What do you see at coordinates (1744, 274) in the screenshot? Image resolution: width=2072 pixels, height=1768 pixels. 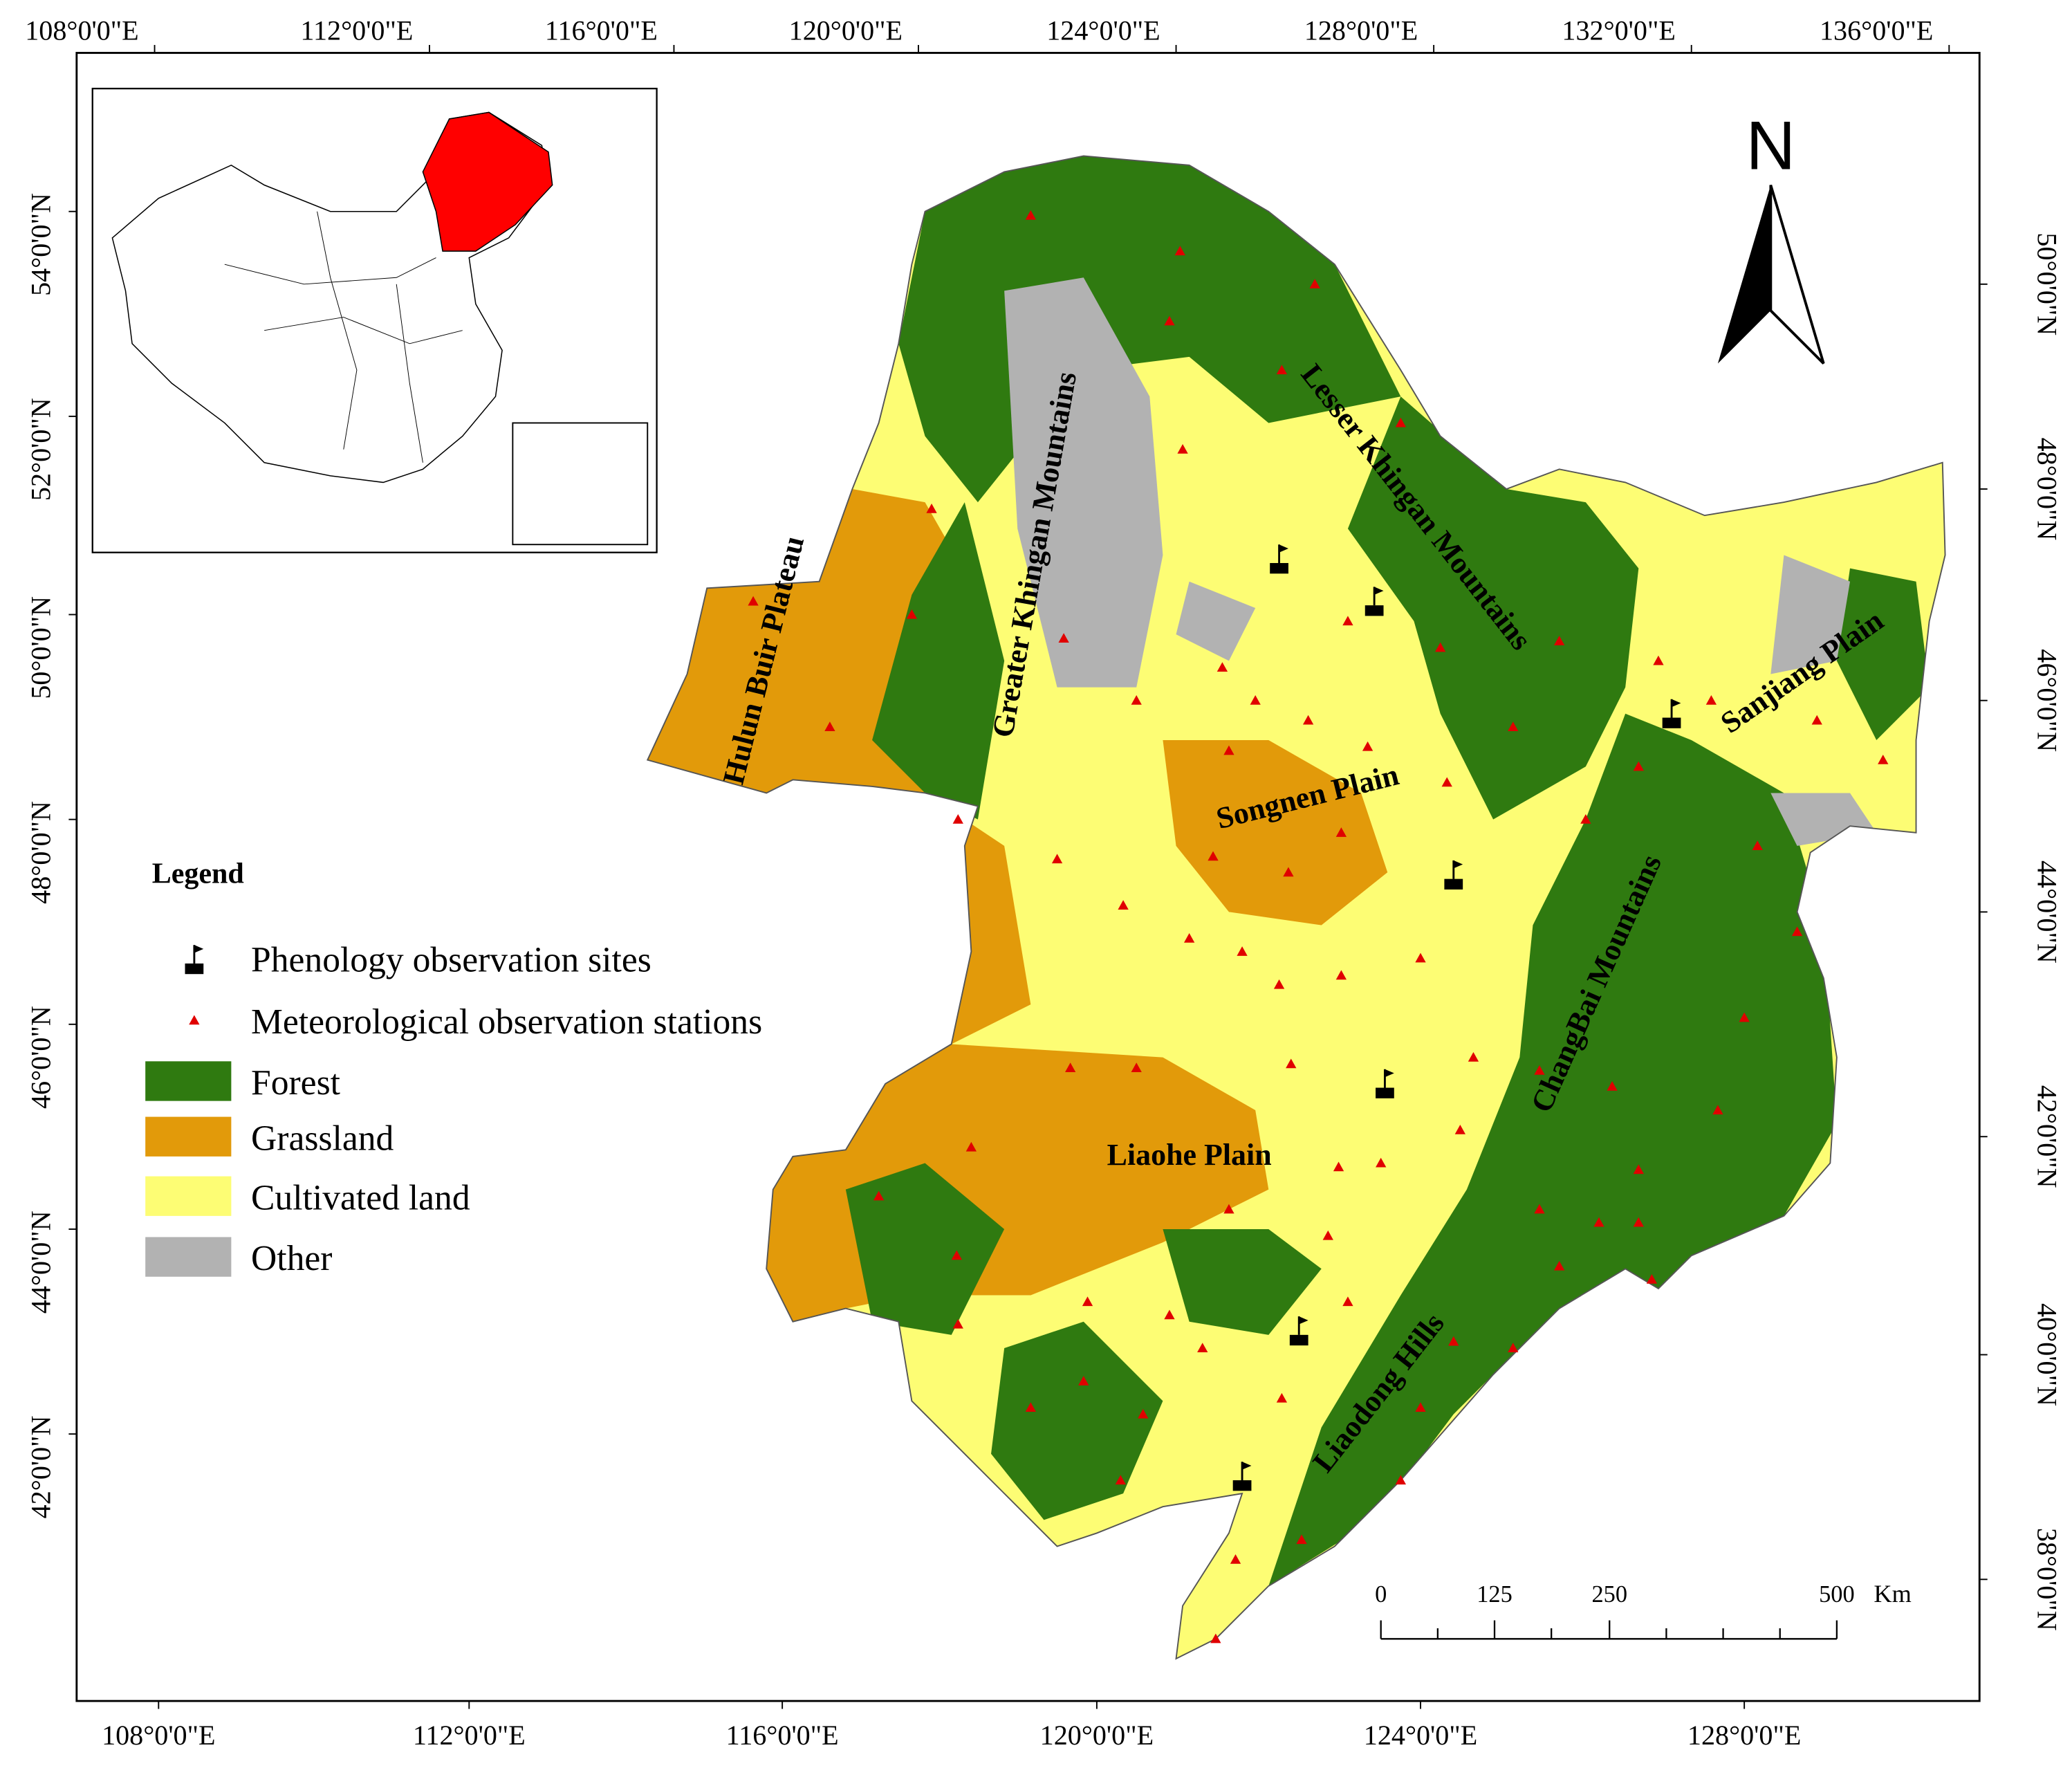 I see `arrow-left` at bounding box center [1744, 274].